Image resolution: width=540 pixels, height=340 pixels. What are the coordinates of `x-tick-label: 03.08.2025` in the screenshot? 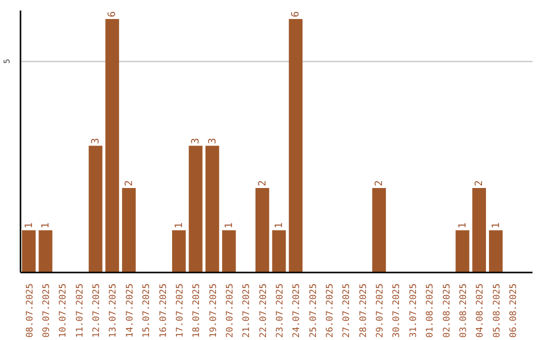 It's located at (463, 310).